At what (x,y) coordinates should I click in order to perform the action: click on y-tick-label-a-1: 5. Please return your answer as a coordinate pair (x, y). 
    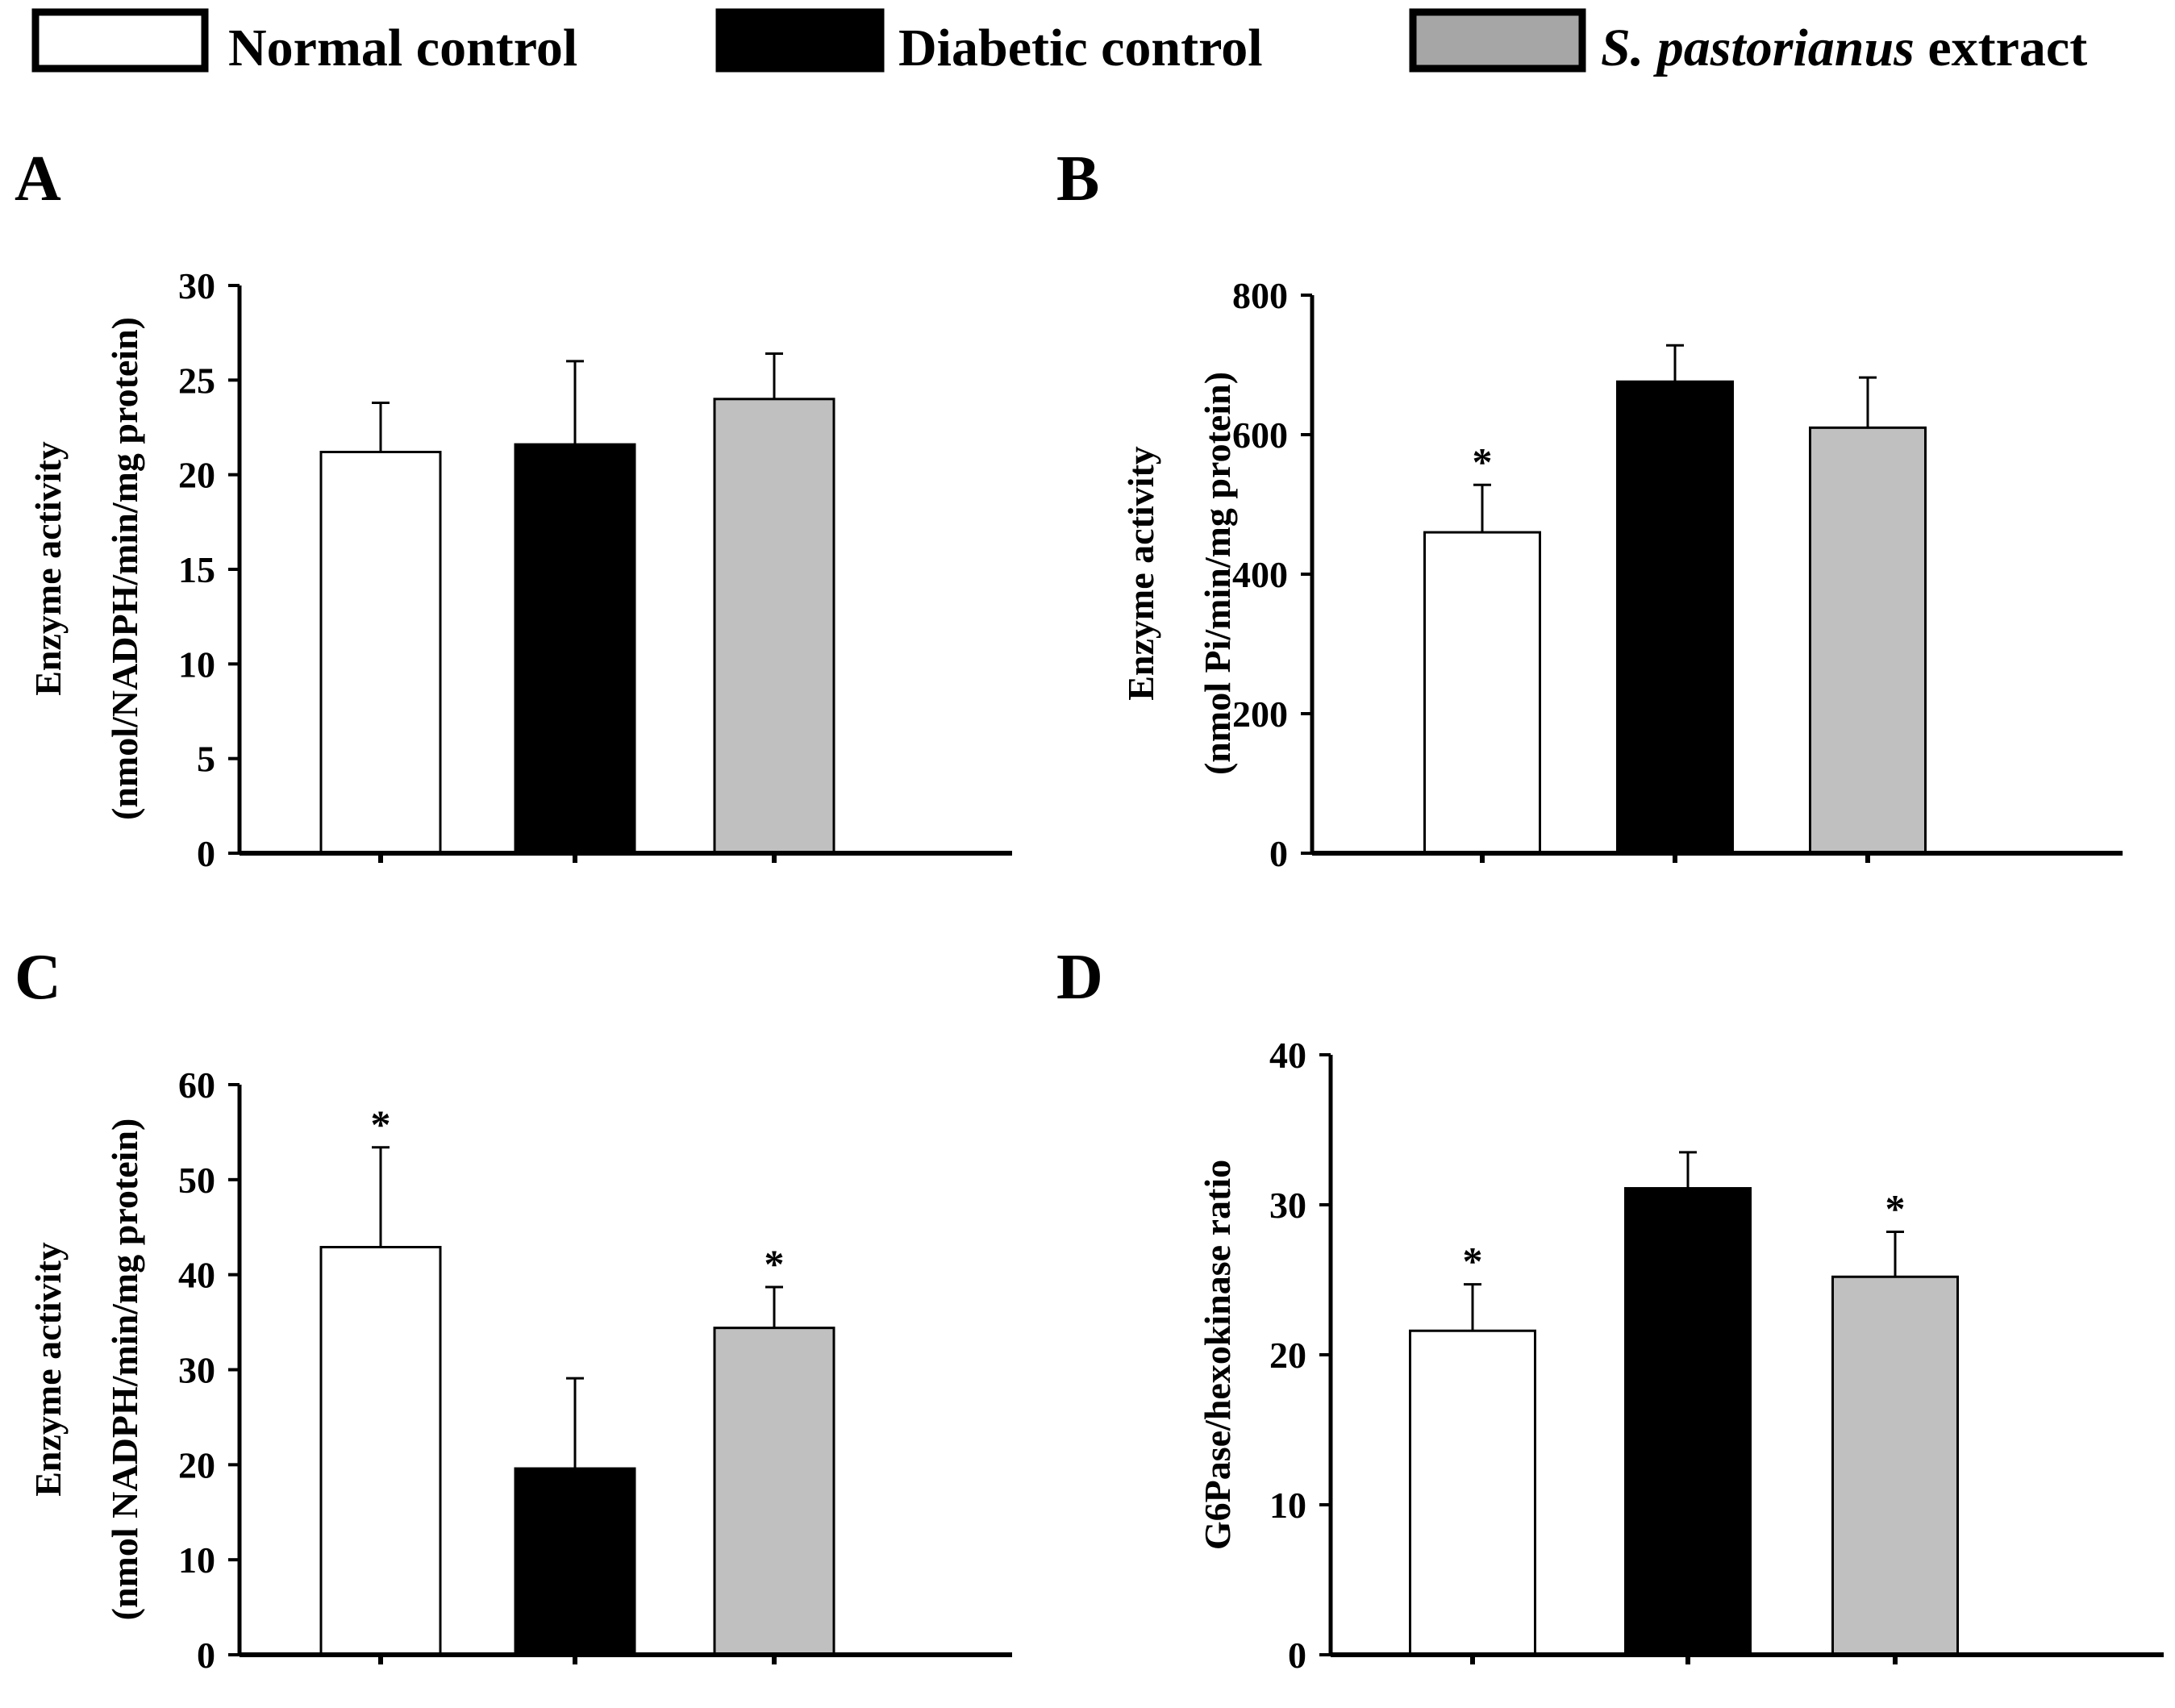
    Looking at the image, I should click on (206, 759).